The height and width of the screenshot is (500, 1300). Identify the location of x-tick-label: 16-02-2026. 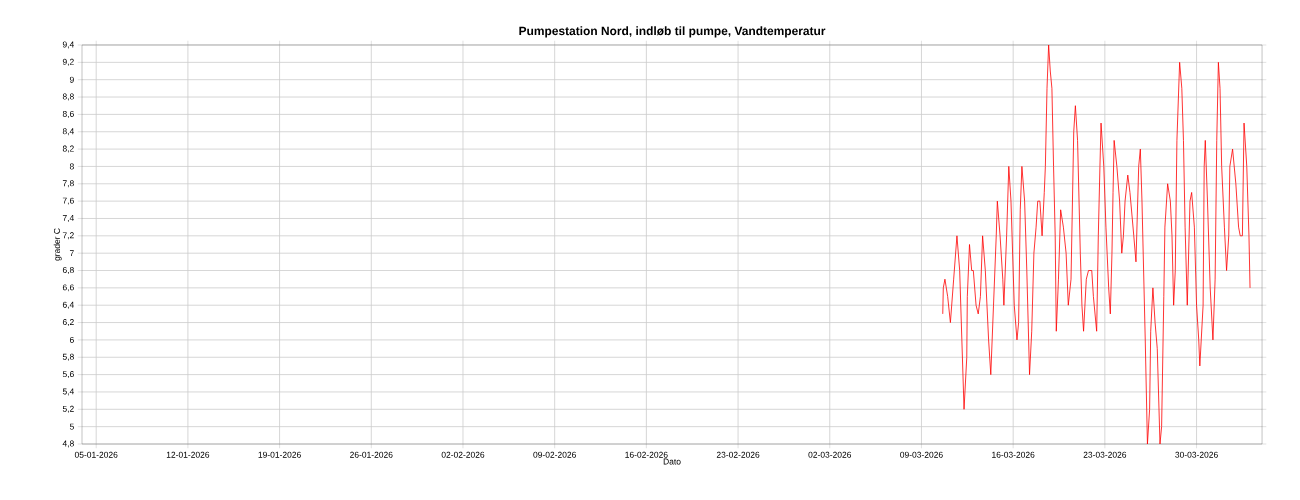
(646, 454).